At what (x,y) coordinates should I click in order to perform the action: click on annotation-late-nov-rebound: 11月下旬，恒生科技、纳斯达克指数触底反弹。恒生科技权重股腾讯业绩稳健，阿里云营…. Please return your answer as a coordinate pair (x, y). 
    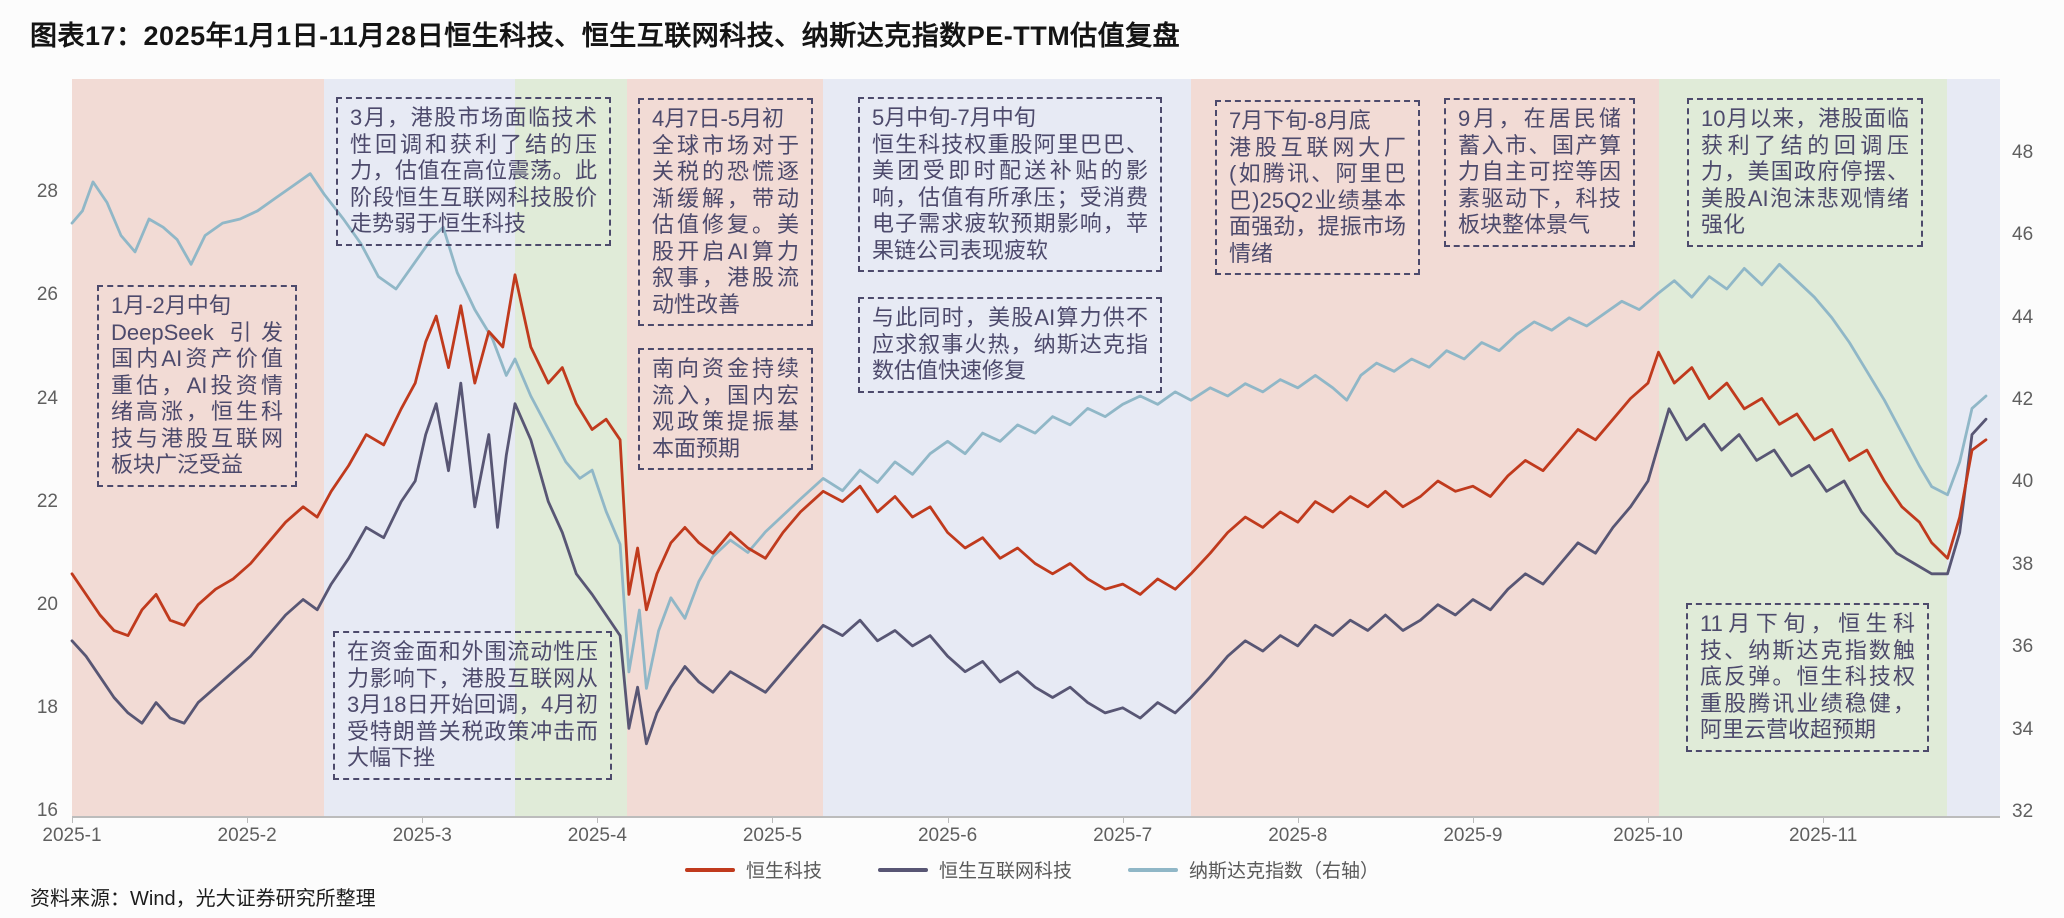
    Looking at the image, I should click on (1807, 677).